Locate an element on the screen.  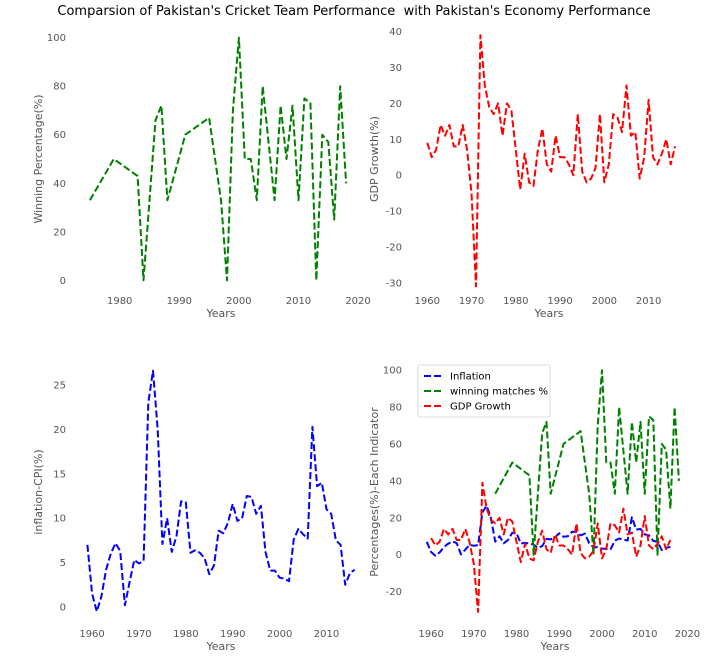
legend-label-inflation: Inflation is located at coordinates (470, 377).